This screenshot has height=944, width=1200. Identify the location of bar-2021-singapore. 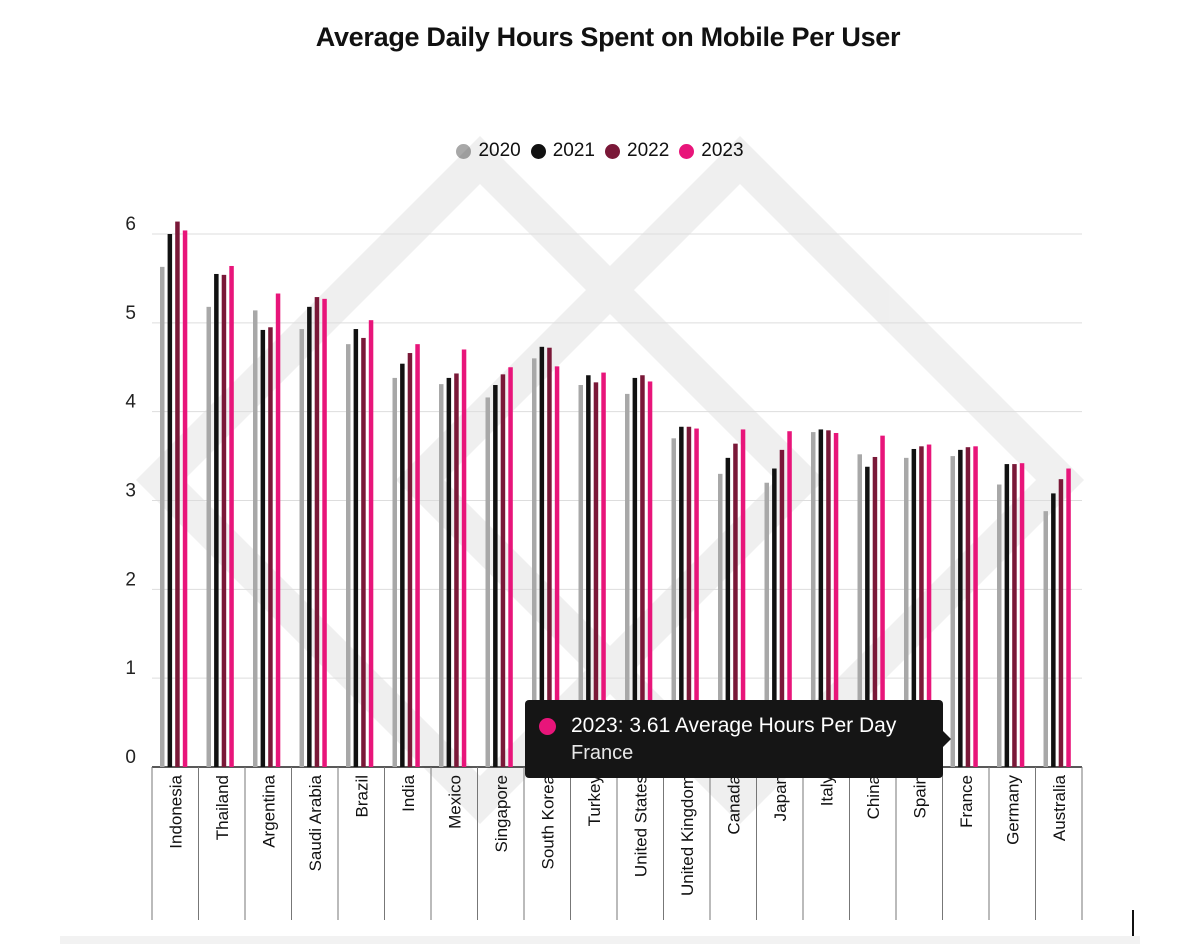
(495, 576).